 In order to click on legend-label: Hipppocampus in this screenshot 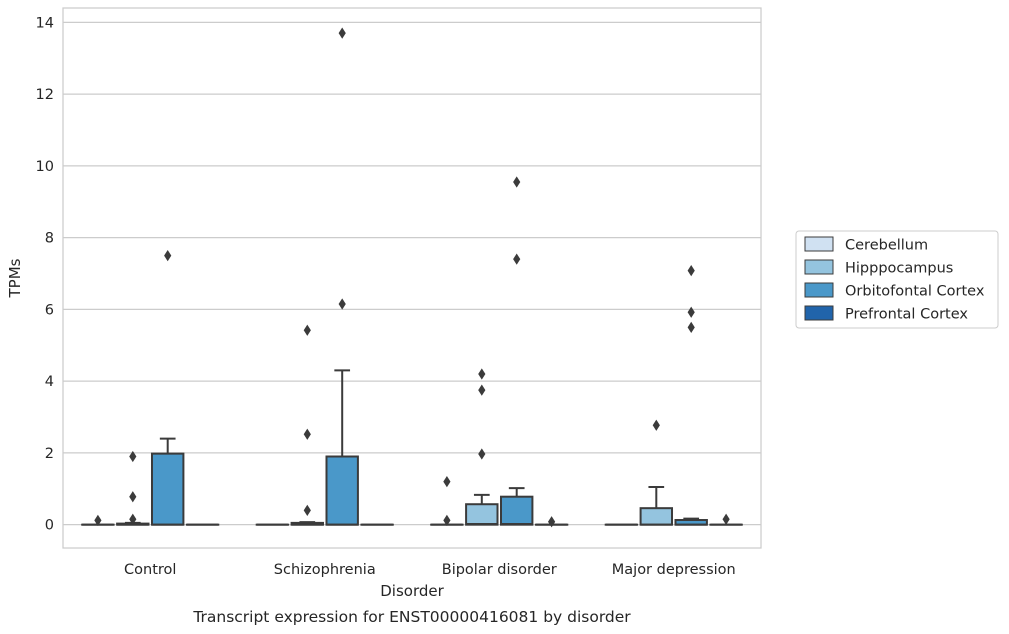, I will do `click(899, 269)`.